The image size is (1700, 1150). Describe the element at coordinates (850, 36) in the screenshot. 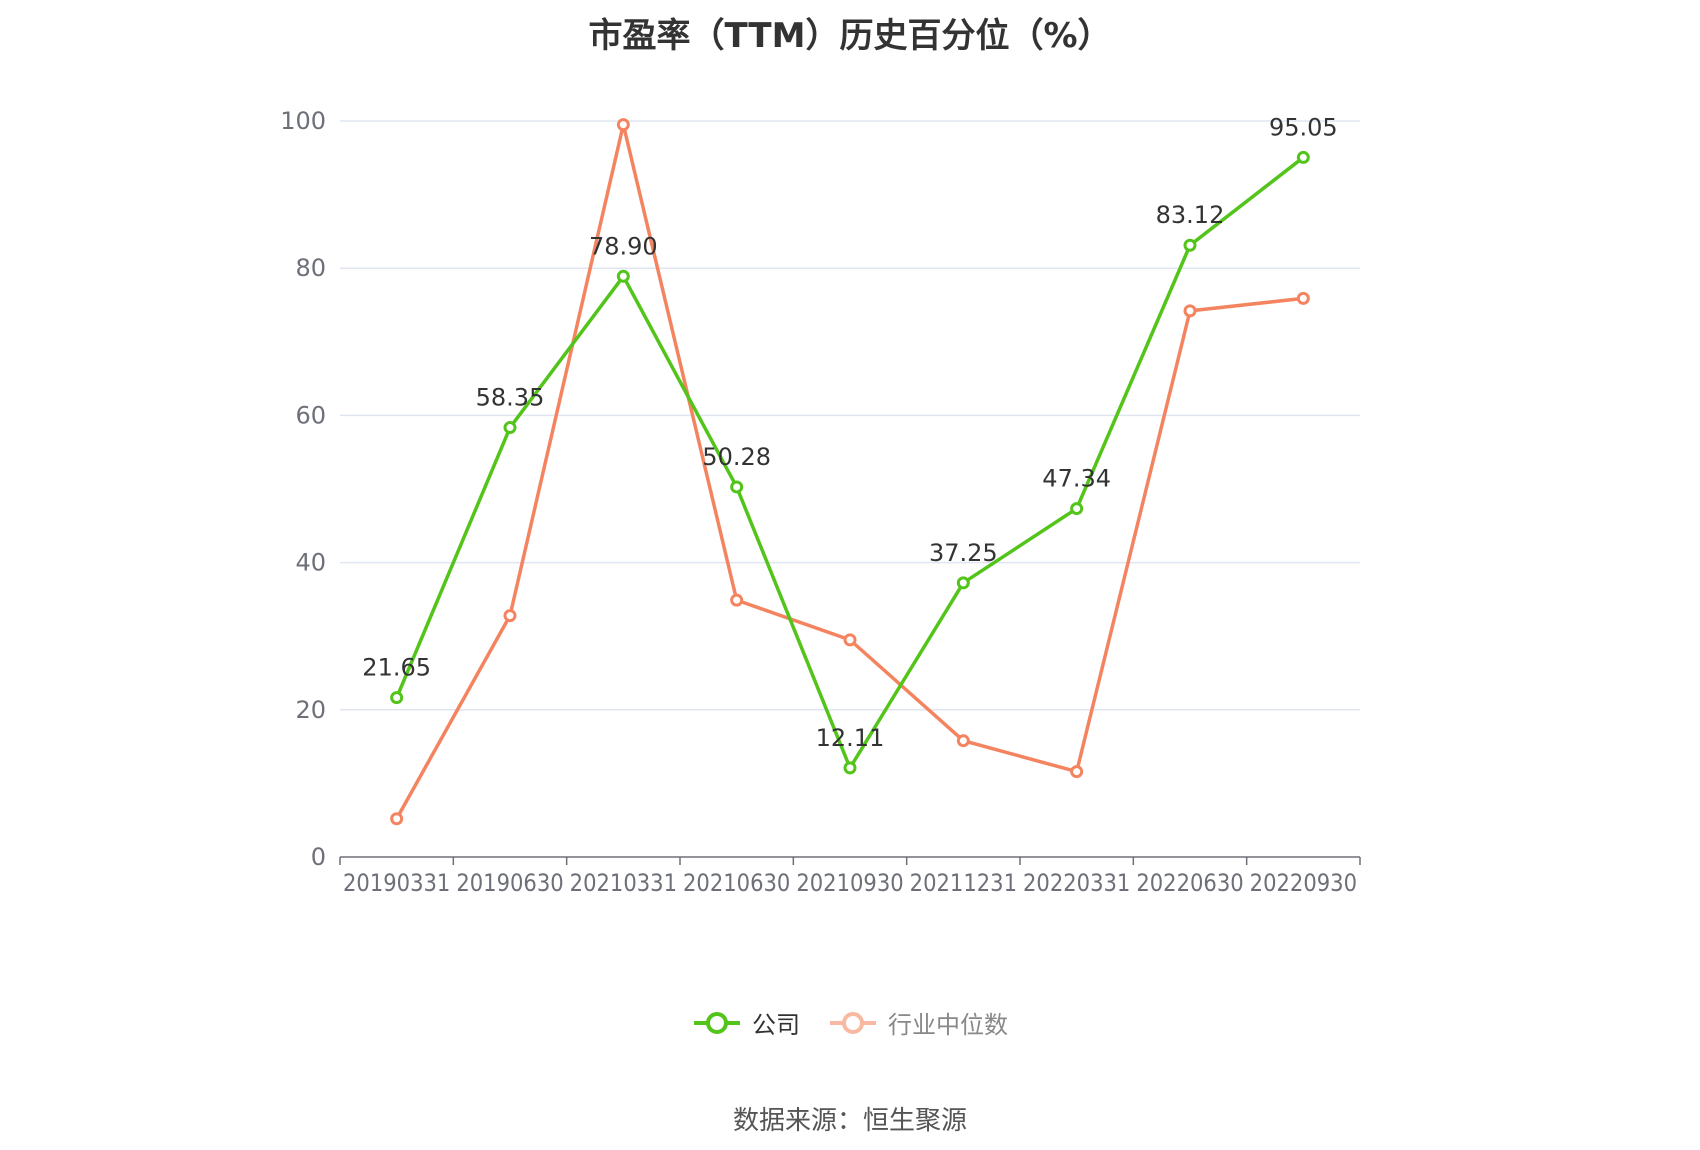

I see `chart-title: 市盈率（TTM）历史百分位（%）` at that location.